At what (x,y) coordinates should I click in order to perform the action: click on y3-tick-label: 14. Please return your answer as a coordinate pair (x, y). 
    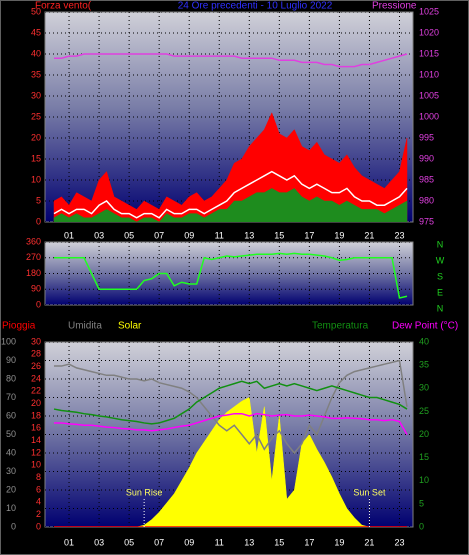
    Looking at the image, I should click on (36, 440).